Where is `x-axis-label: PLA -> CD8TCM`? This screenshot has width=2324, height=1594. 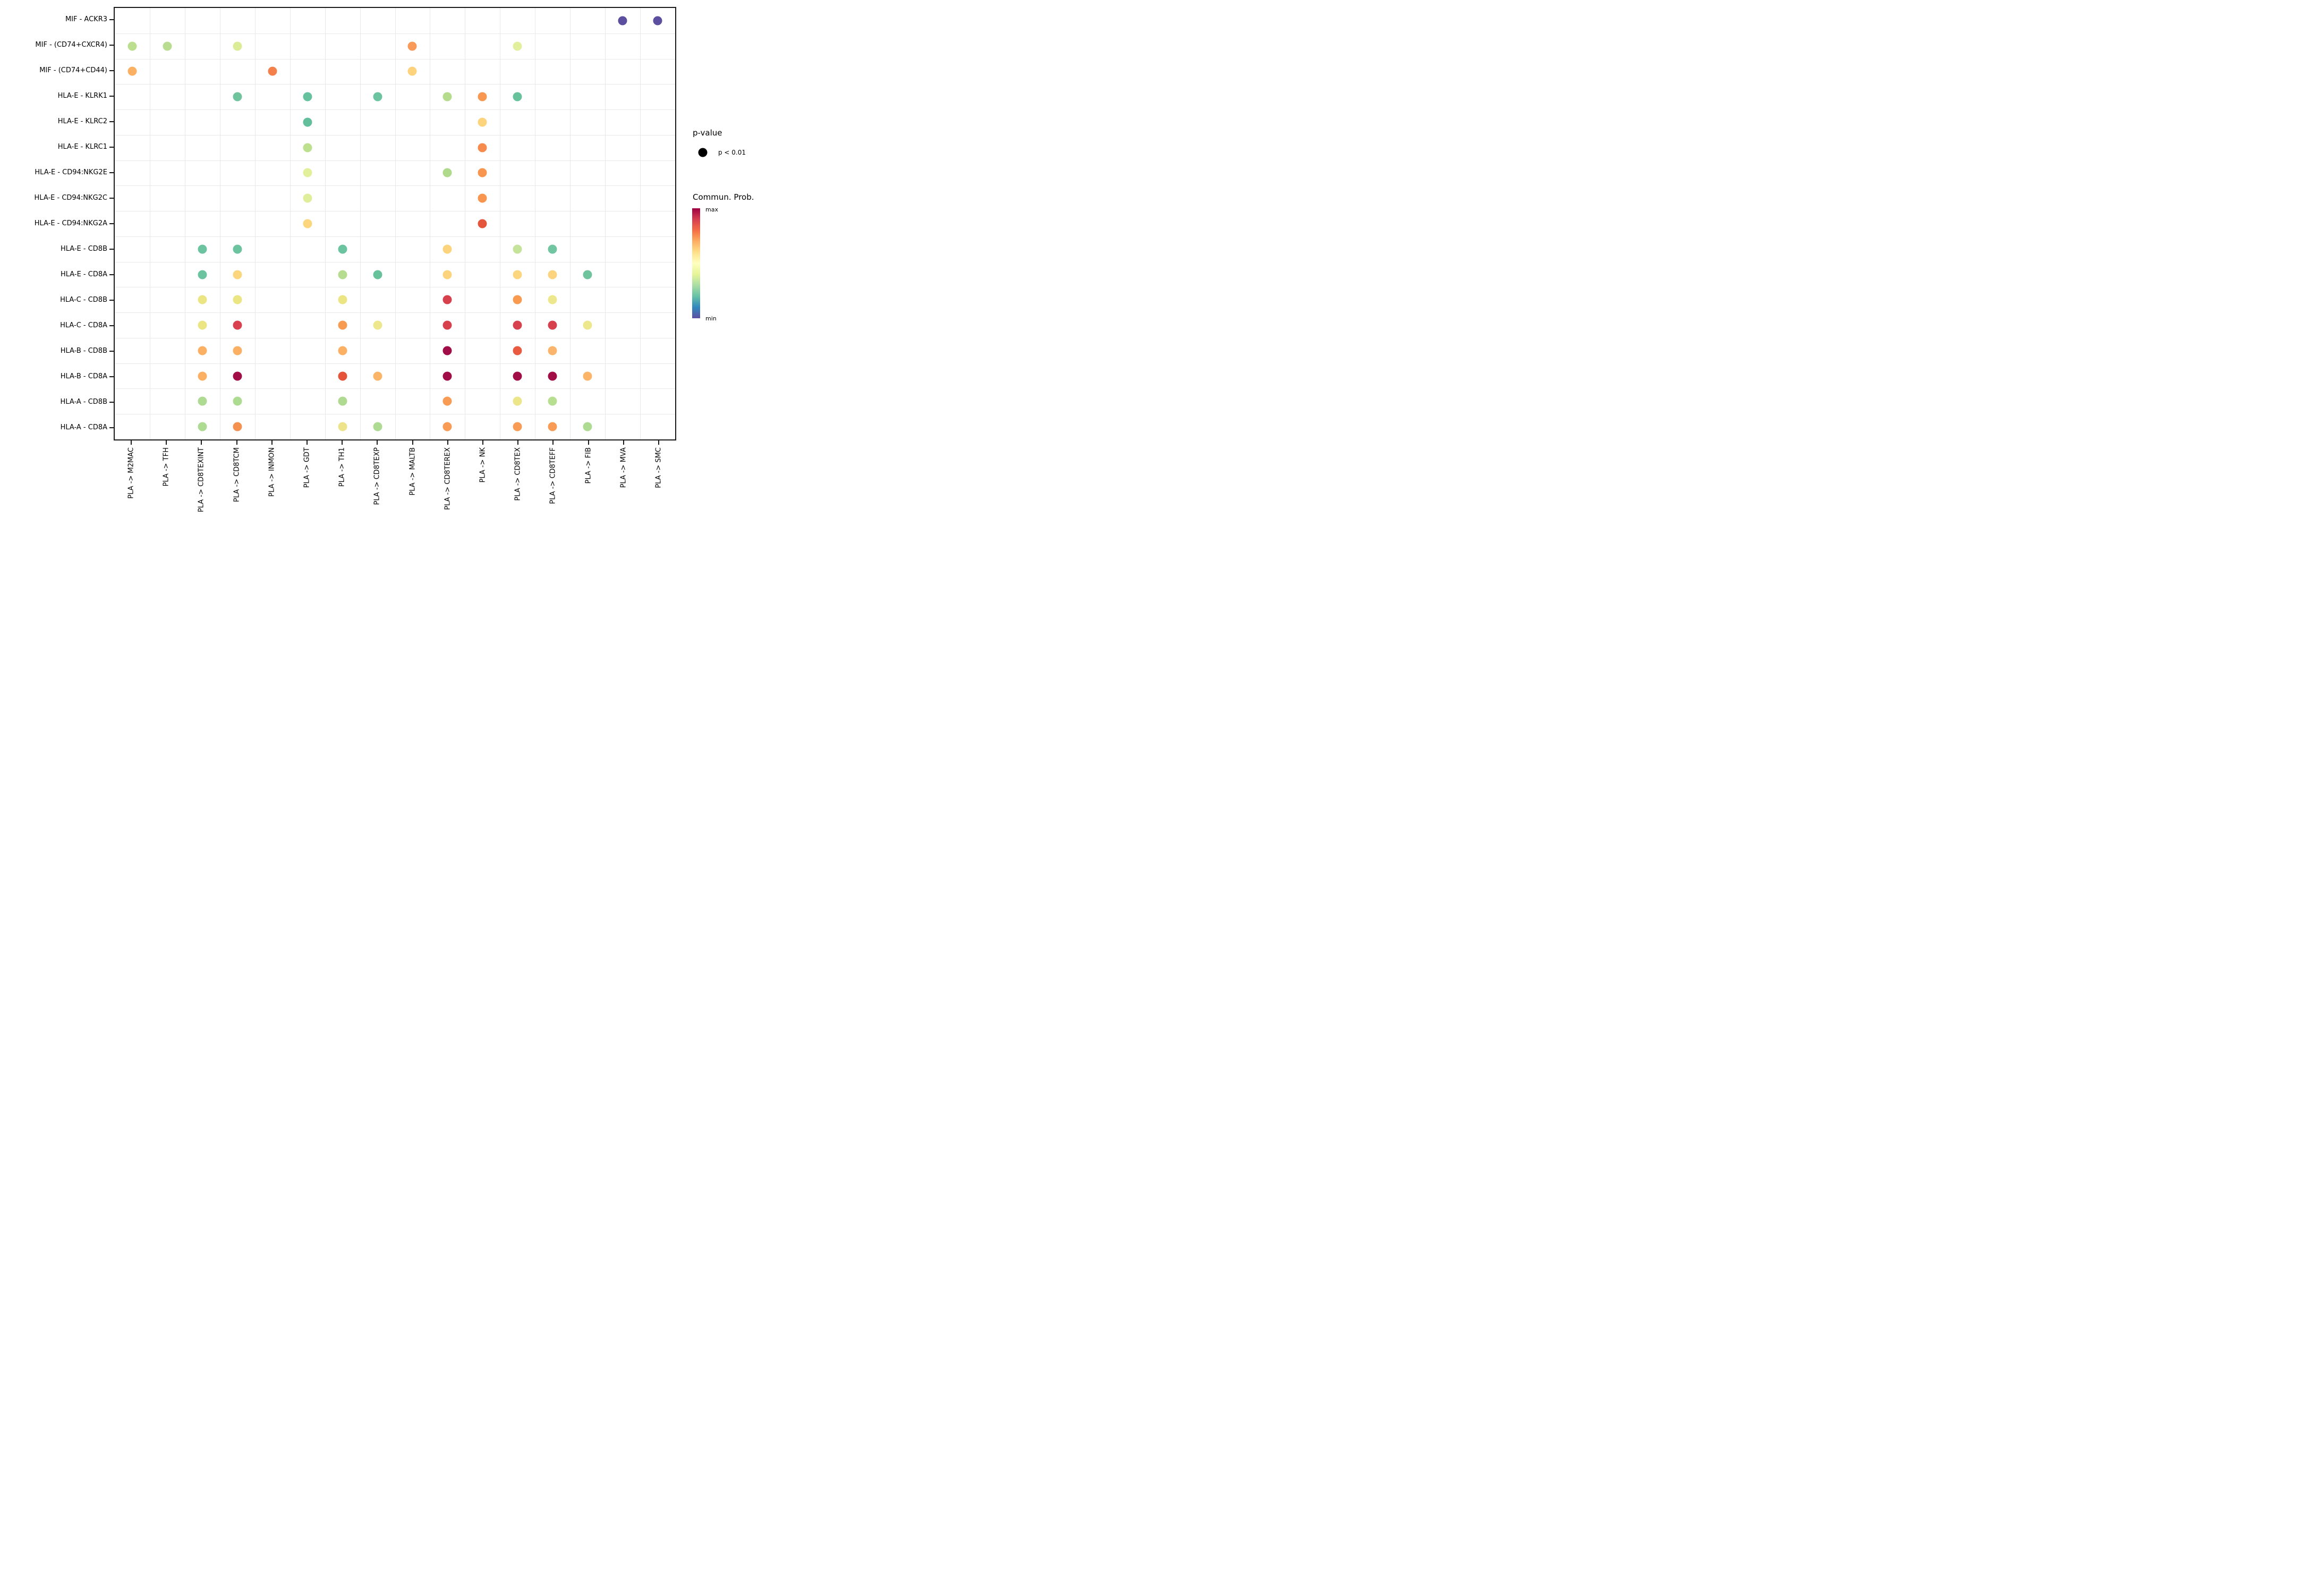 x-axis-label: PLA -> CD8TCM is located at coordinates (237, 474).